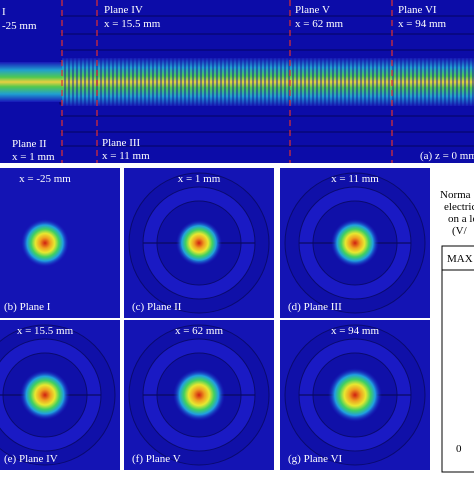 The width and height of the screenshot is (474, 479). What do you see at coordinates (447, 156) in the screenshot?
I see `caption: (a) z = 0 mm` at bounding box center [447, 156].